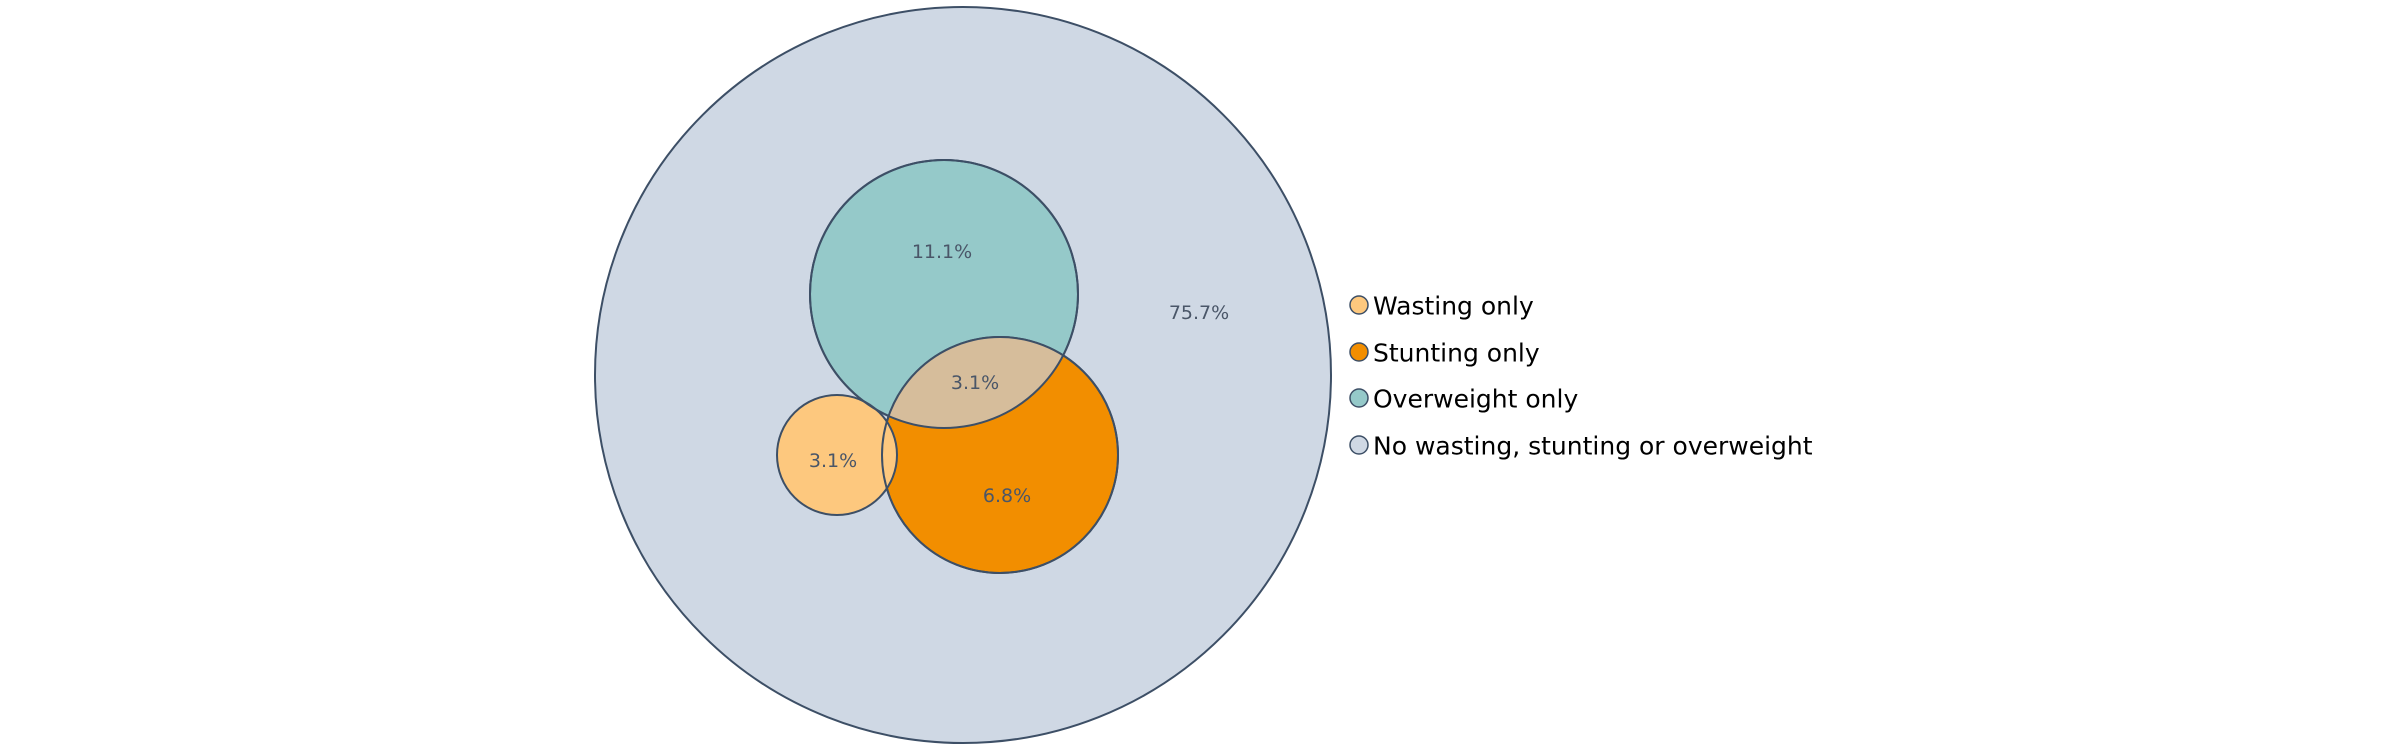 This screenshot has width=2400, height=750. What do you see at coordinates (1007, 496) in the screenshot?
I see `label-stunting-only: 6.8%` at bounding box center [1007, 496].